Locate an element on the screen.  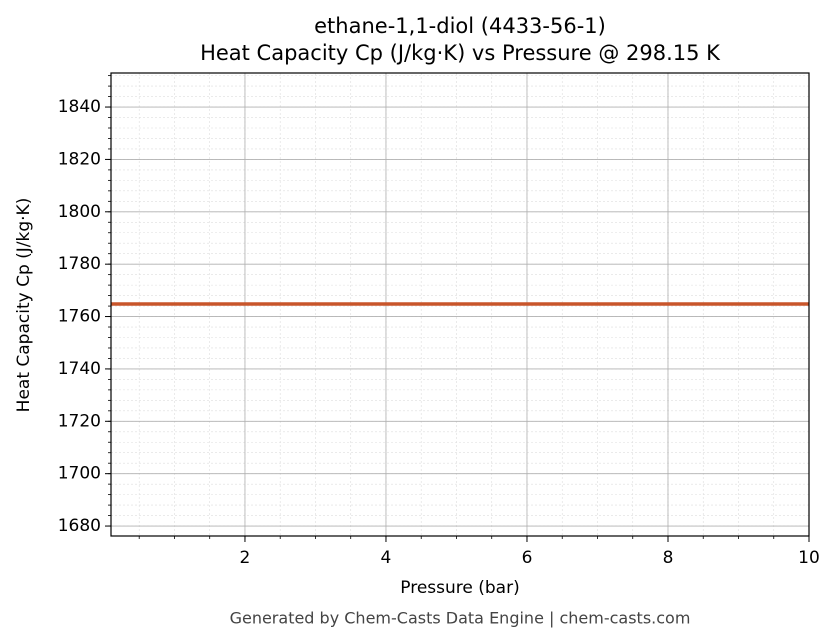
chart-title: ethane-1,1-diol (4433-56-1) is located at coordinates (460, 26).